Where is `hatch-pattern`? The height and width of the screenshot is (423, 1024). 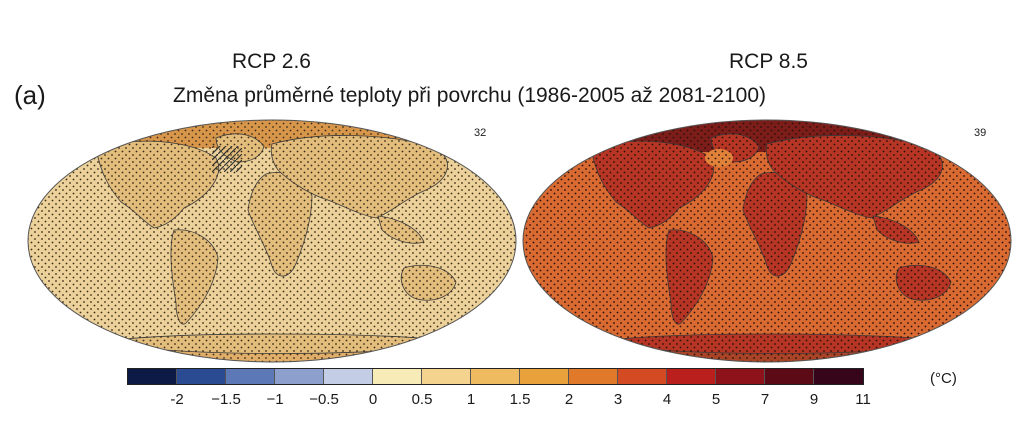
hatch-pattern is located at coordinates (227, 159).